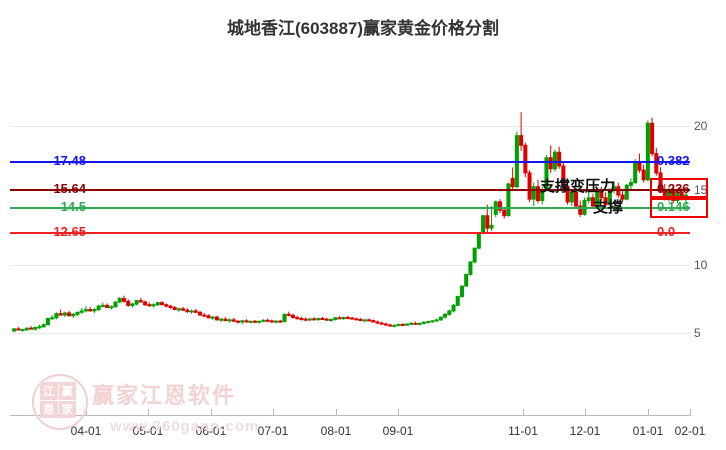 This screenshot has width=726, height=450. Describe the element at coordinates (67, 391) in the screenshot. I see `watermark-seal-char: 赢` at that location.